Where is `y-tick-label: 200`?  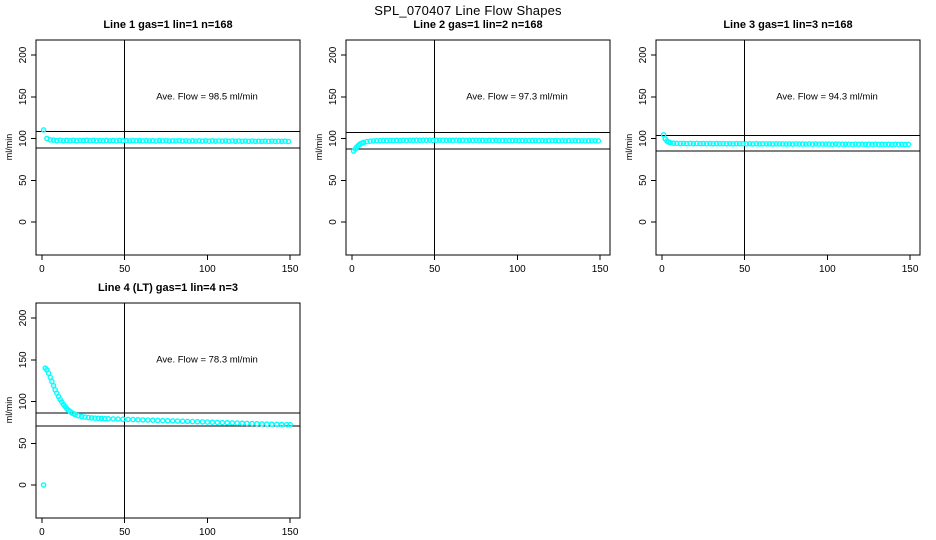 y-tick-label: 200 is located at coordinates (23, 54).